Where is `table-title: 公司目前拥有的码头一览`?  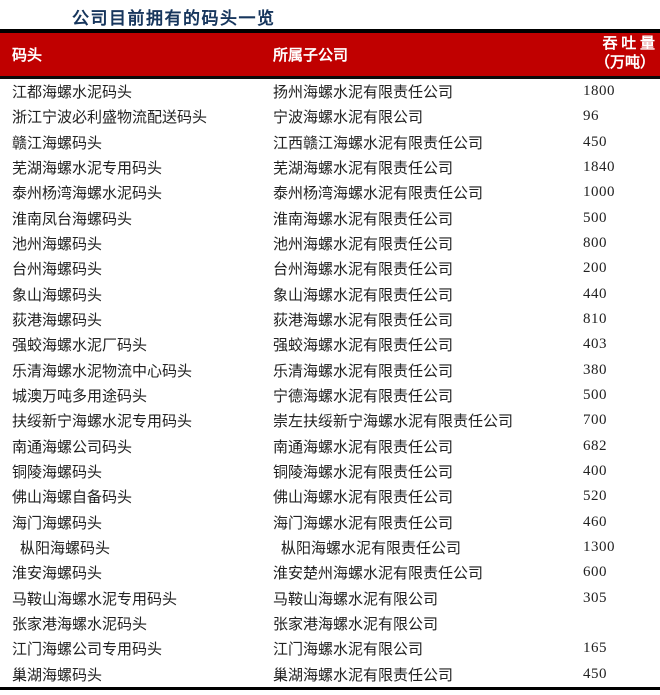
table-title: 公司目前拥有的码头一览 is located at coordinates (174, 18).